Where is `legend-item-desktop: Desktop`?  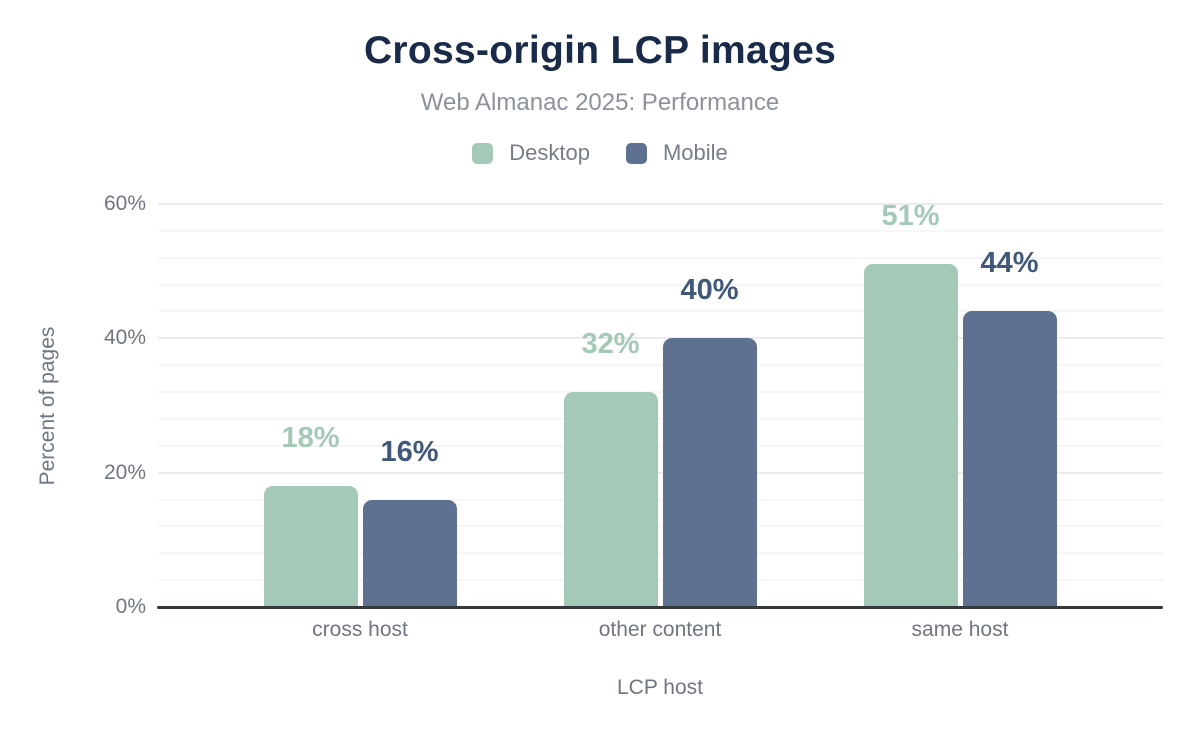 legend-item-desktop: Desktop is located at coordinates (531, 153).